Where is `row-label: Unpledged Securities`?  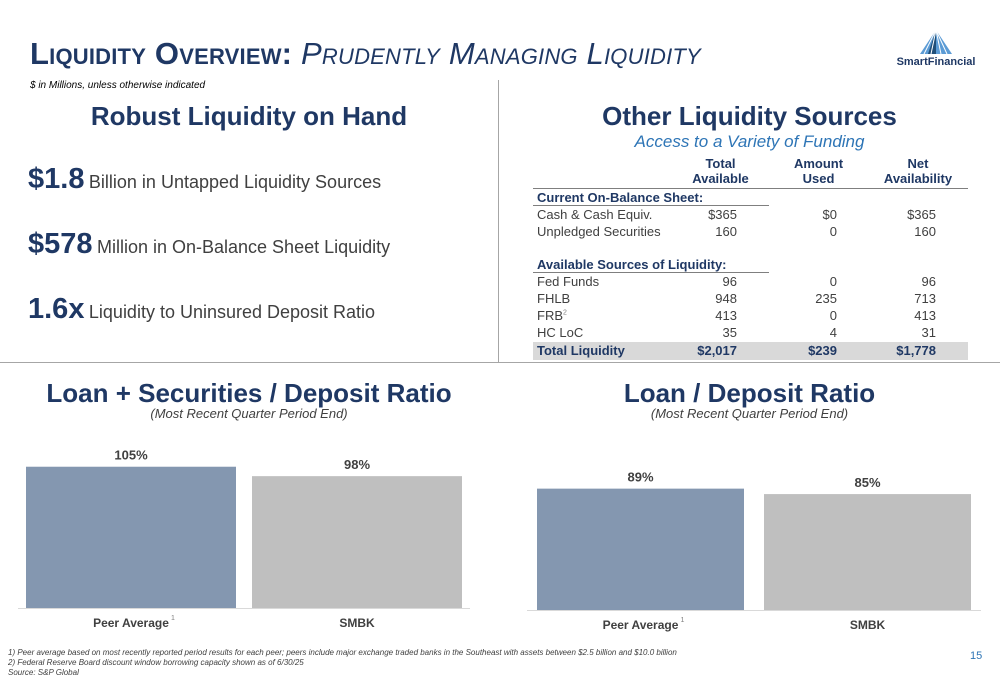 row-label: Unpledged Securities is located at coordinates (599, 231).